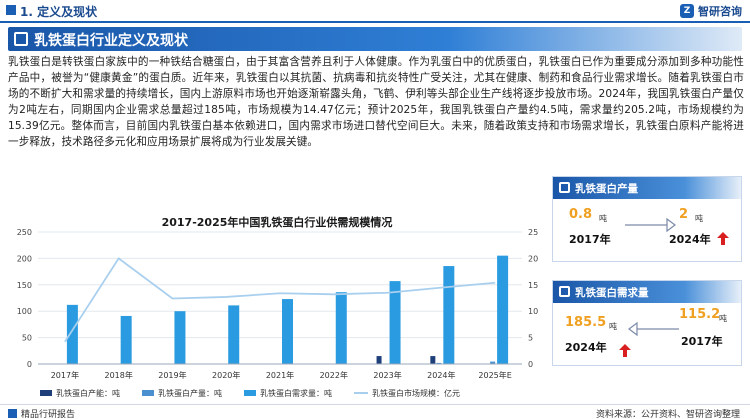 The width and height of the screenshot is (750, 419). I want to click on demand-2024-value: 185.5, so click(586, 322).